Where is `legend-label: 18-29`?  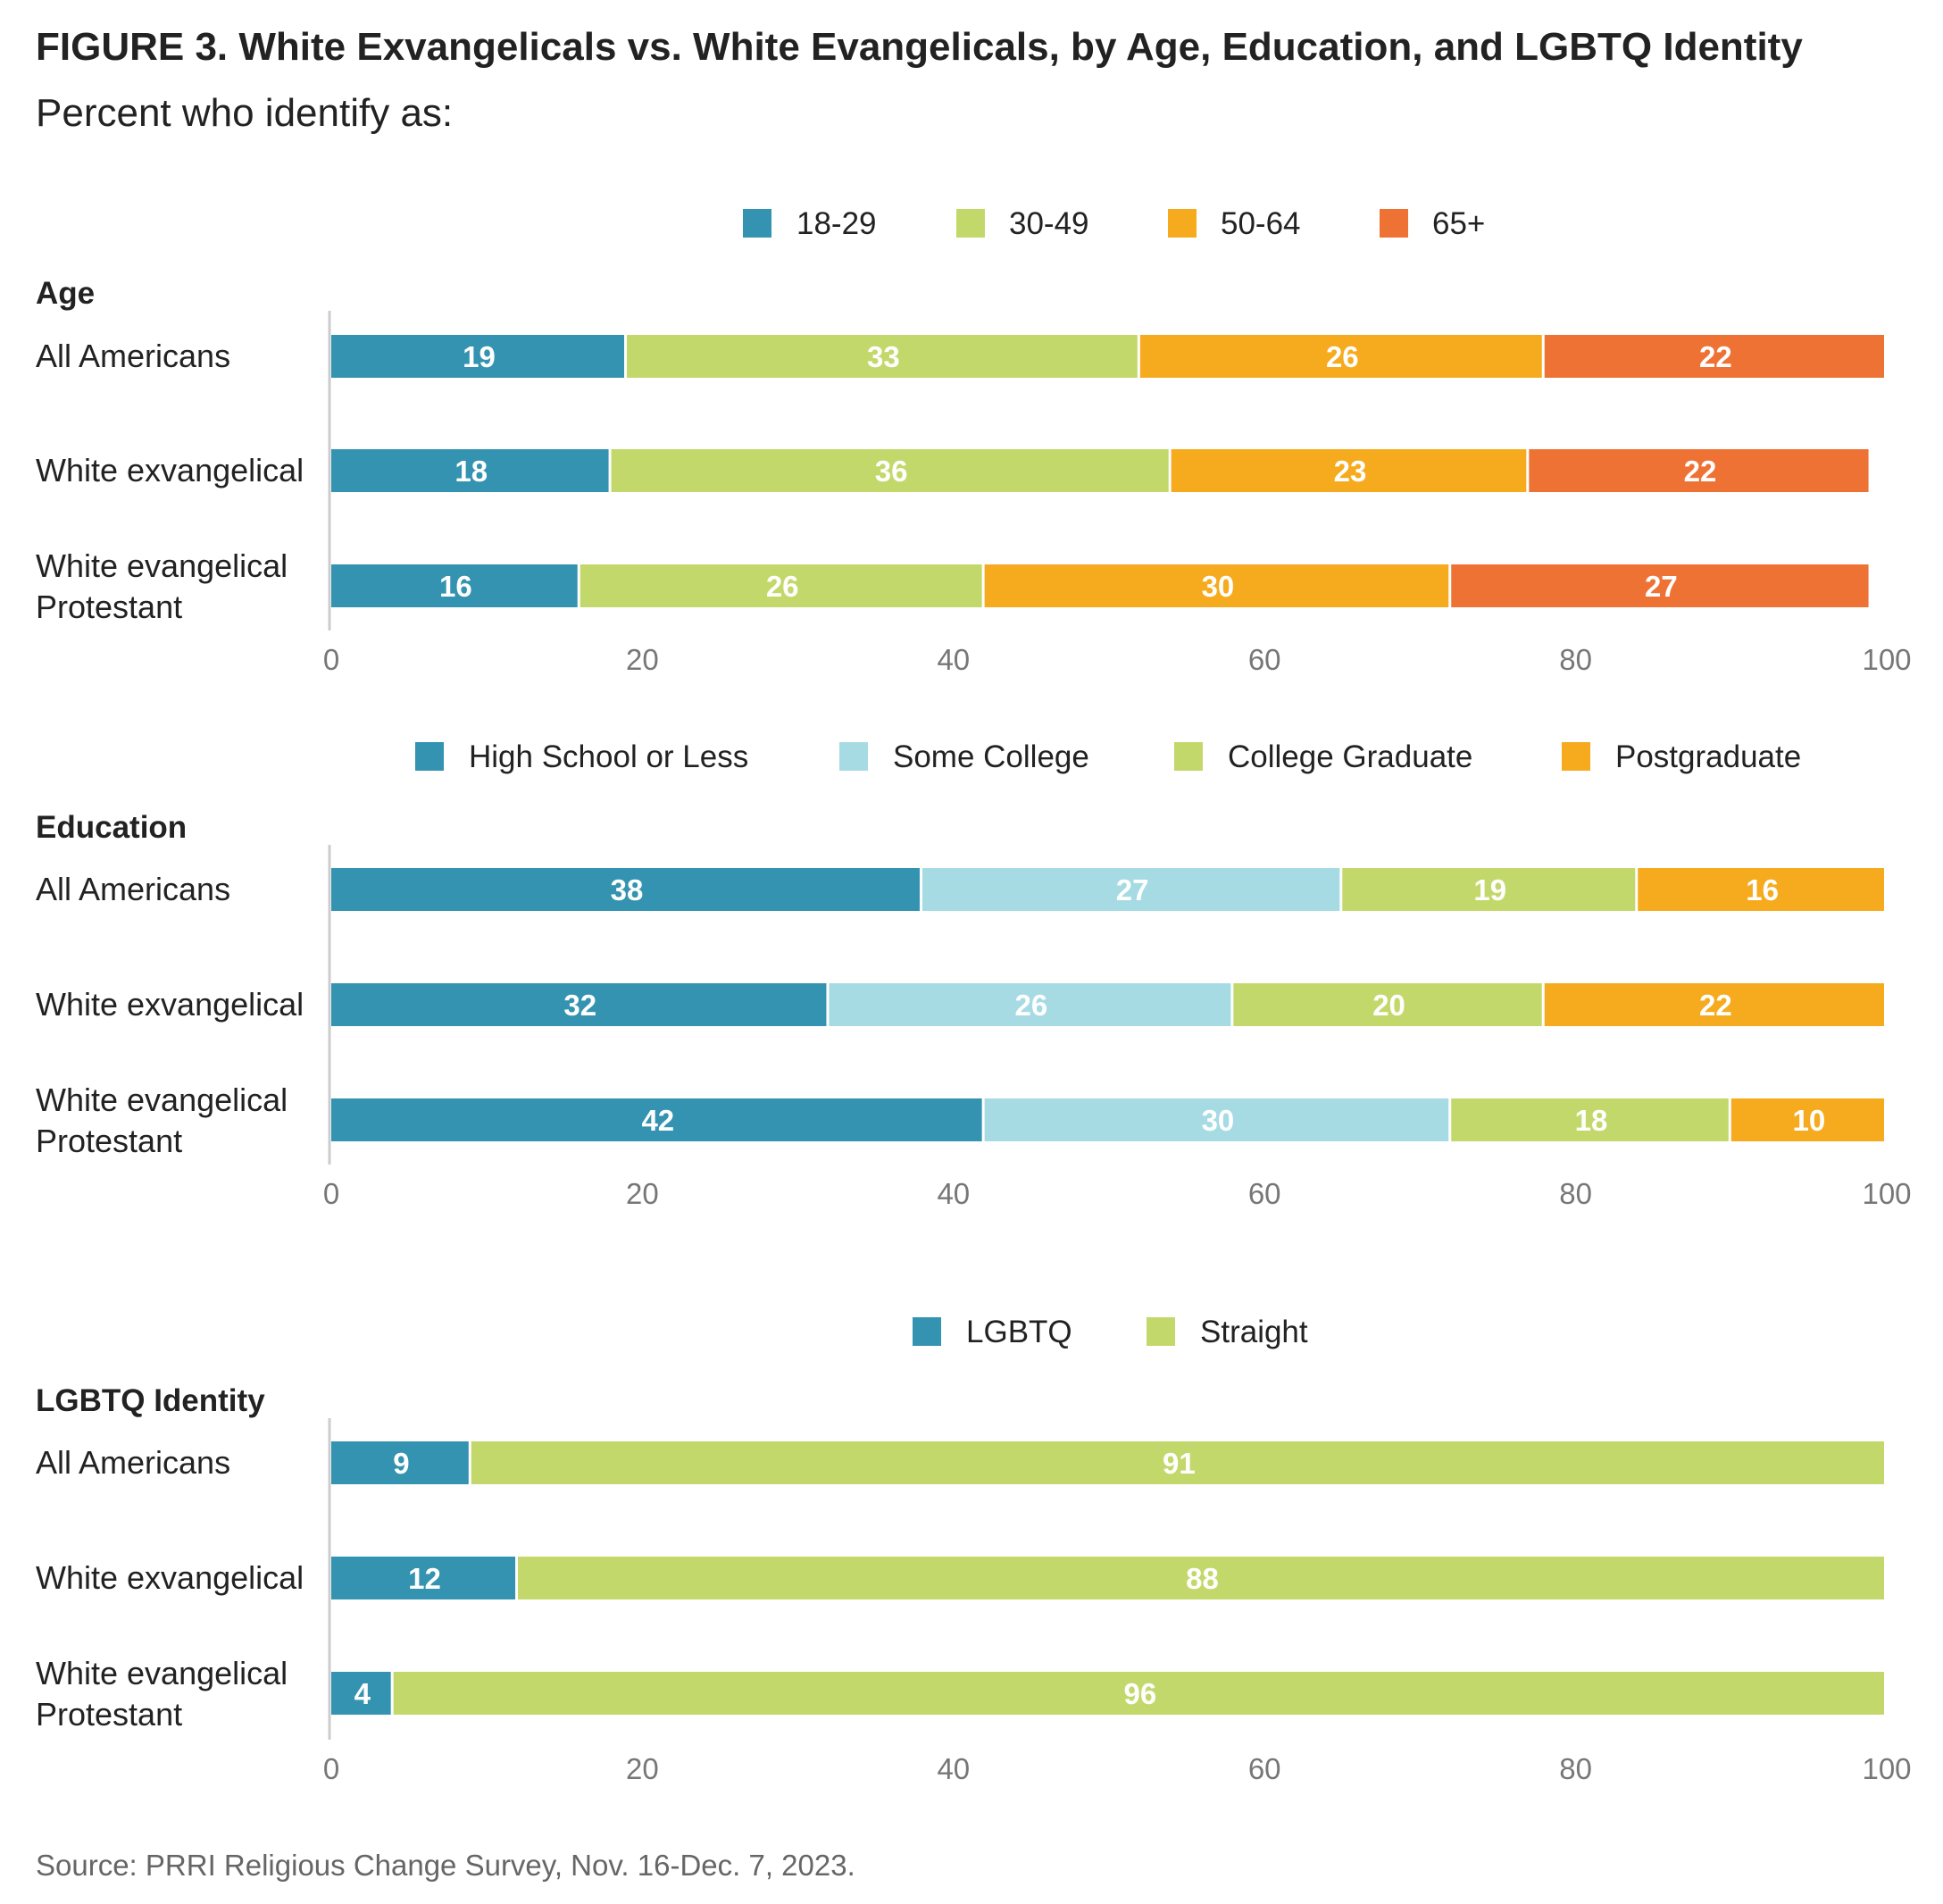
legend-label: 18-29 is located at coordinates (836, 223).